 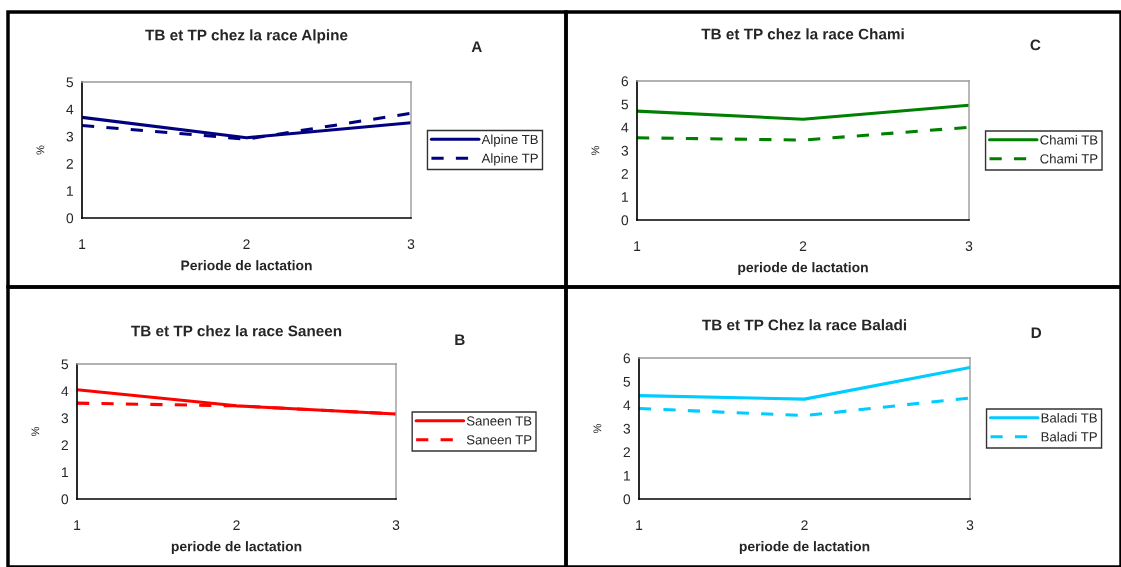 I want to click on chart-title: TB et TP Chez la race Baladi, so click(x=804, y=325).